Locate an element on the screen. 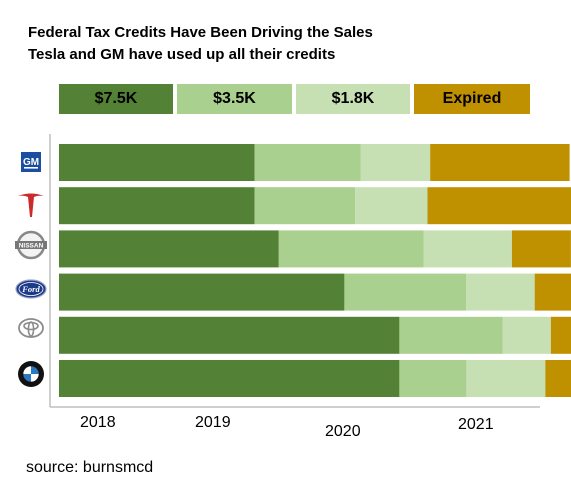 This screenshot has width=571, height=504. legend-label-7-5k: $7.5K is located at coordinates (116, 98).